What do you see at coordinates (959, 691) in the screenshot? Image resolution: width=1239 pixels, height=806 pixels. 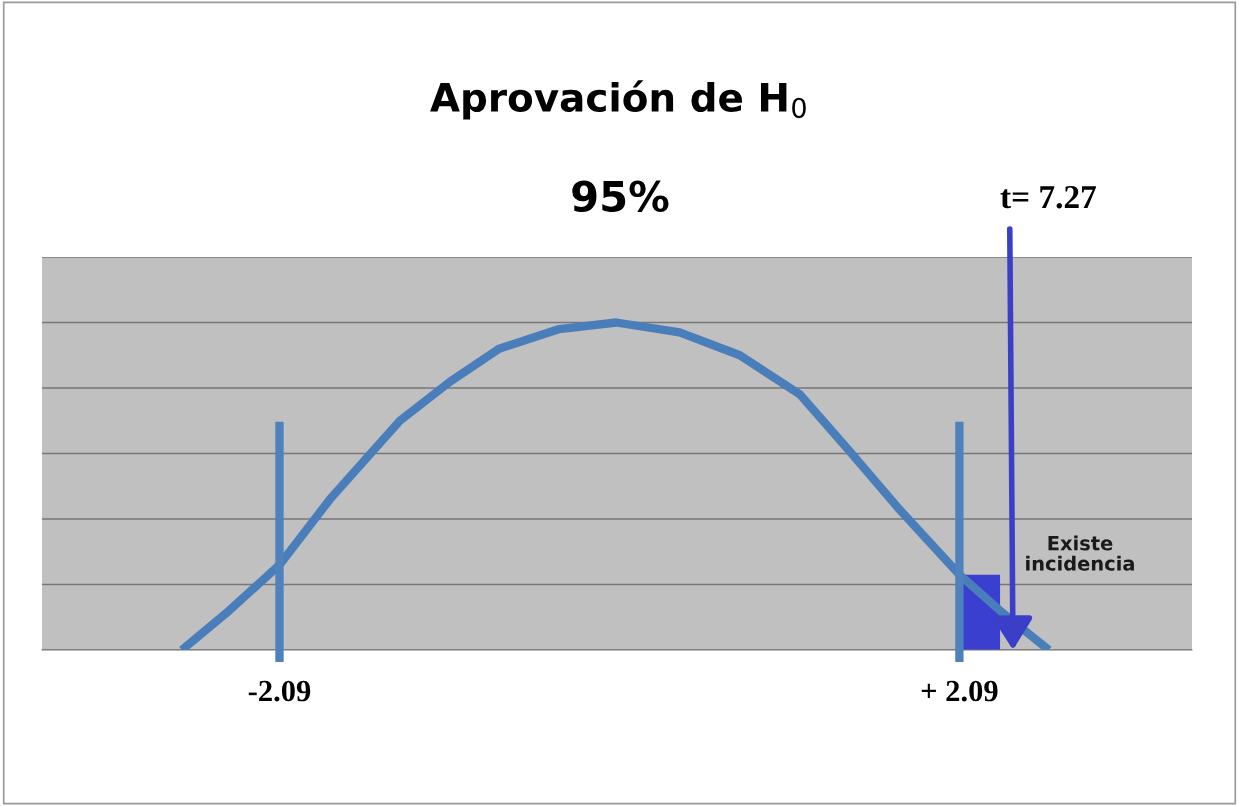 I see `x-tick-label: + 2.09` at bounding box center [959, 691].